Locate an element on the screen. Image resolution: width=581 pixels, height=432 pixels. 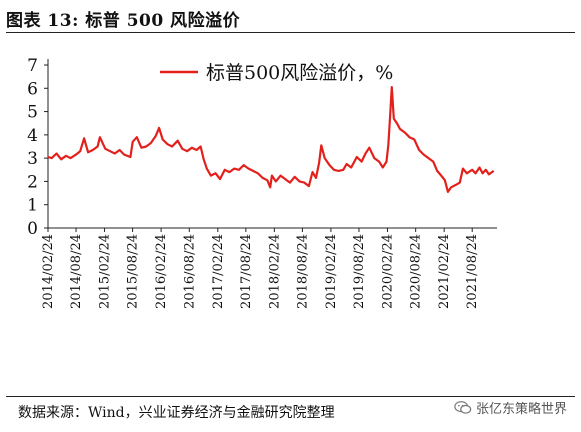
y-tick-label: 6 is located at coordinates (32, 89).